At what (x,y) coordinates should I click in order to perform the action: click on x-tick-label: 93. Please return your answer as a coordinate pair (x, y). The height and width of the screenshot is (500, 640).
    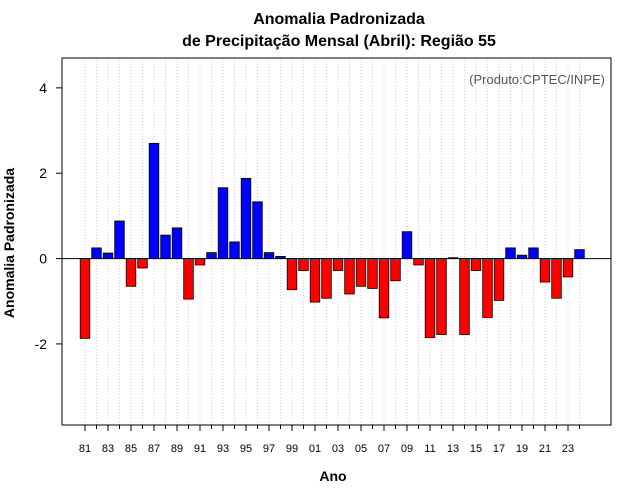
    Looking at the image, I should click on (223, 449).